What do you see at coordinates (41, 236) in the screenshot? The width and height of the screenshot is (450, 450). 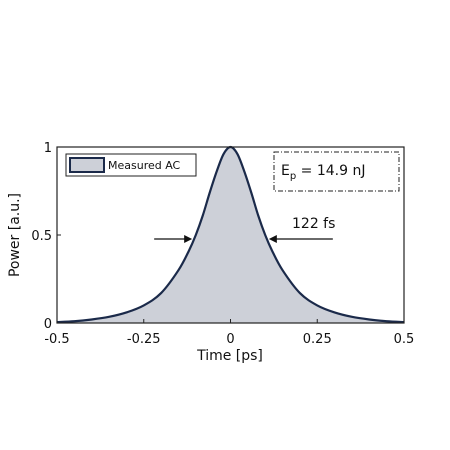 I see `y-tick-label: 0.5` at bounding box center [41, 236].